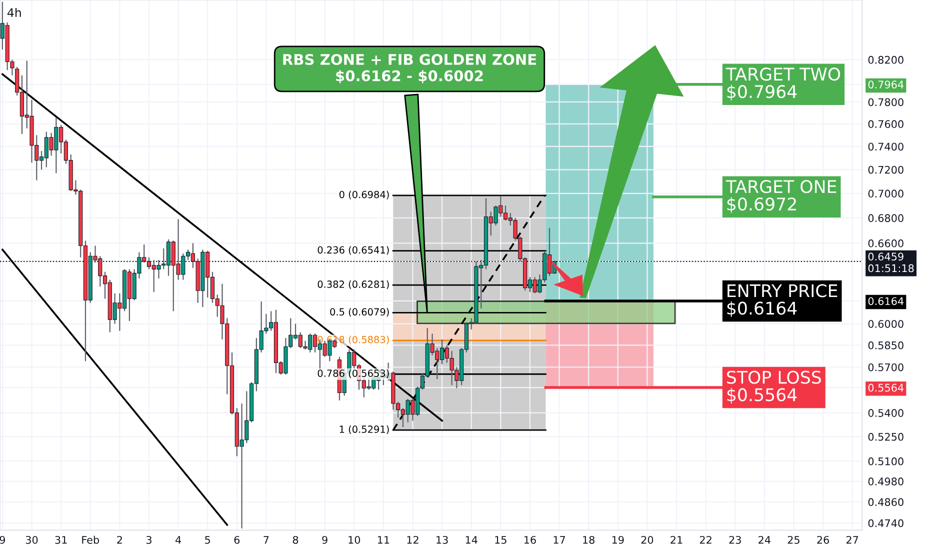 This screenshot has width=932, height=550. What do you see at coordinates (364, 429) in the screenshot?
I see `ref-line-label: 1 (0.5291)` at bounding box center [364, 429].